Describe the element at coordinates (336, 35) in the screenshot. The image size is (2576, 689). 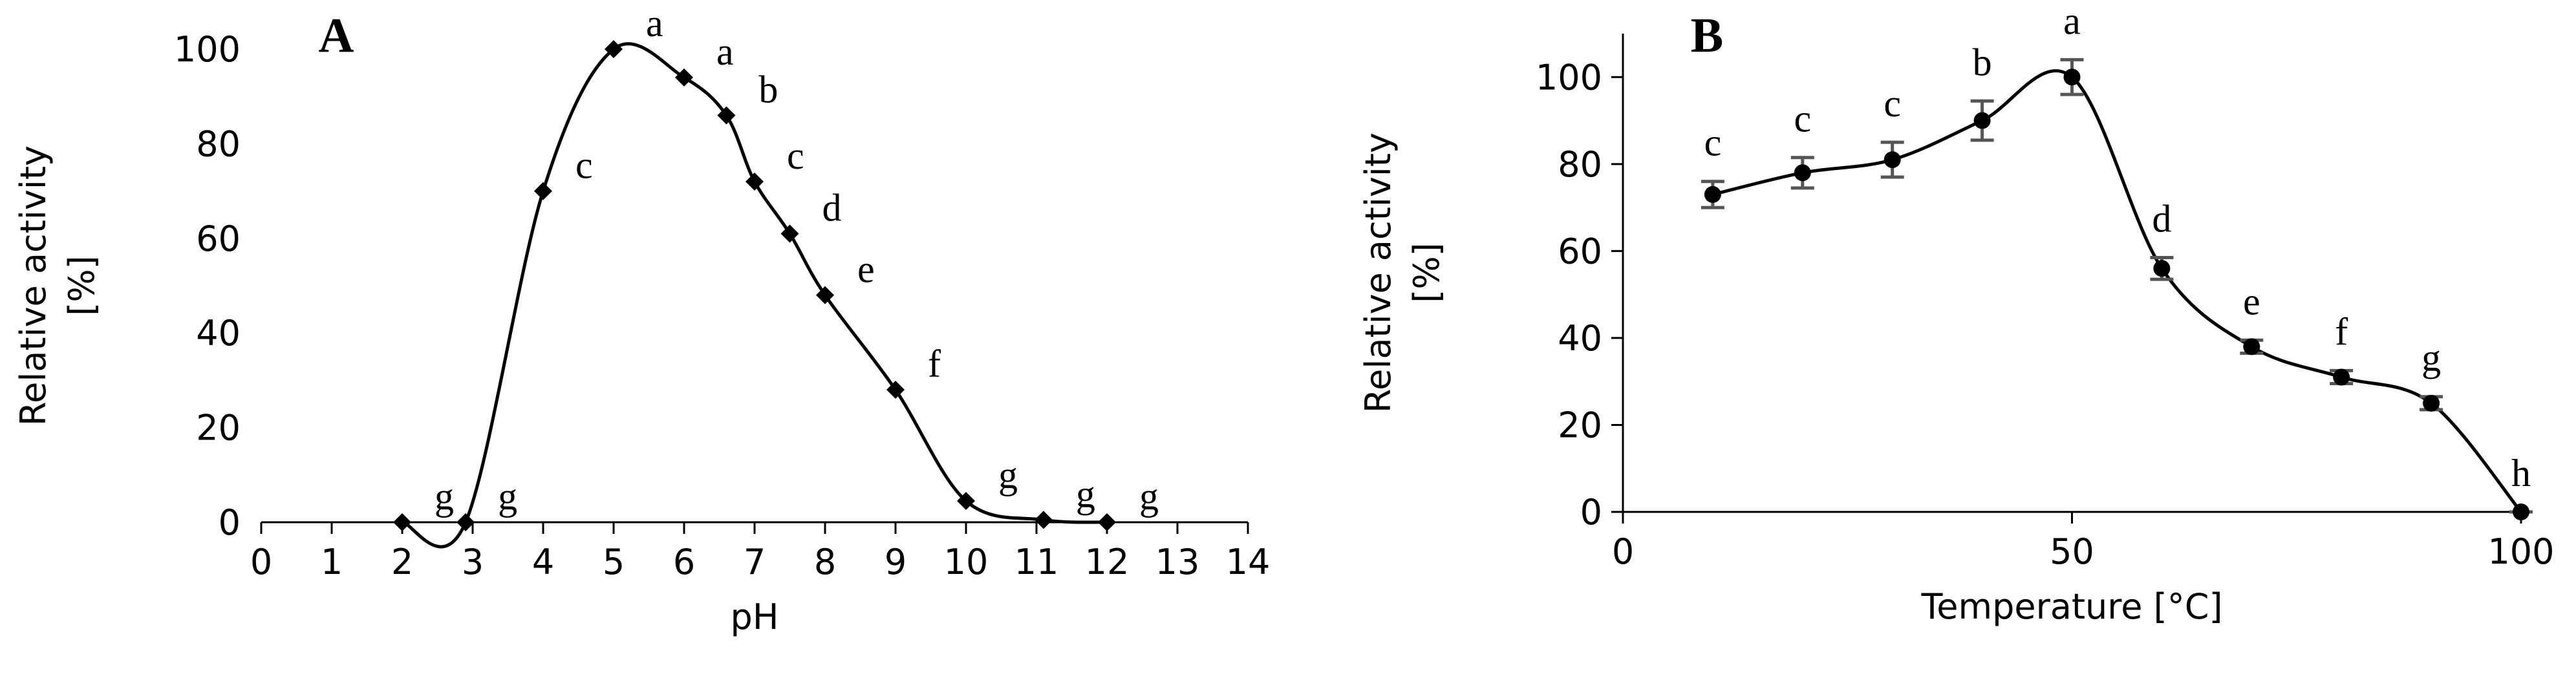
I see `chart-title: A` at that location.